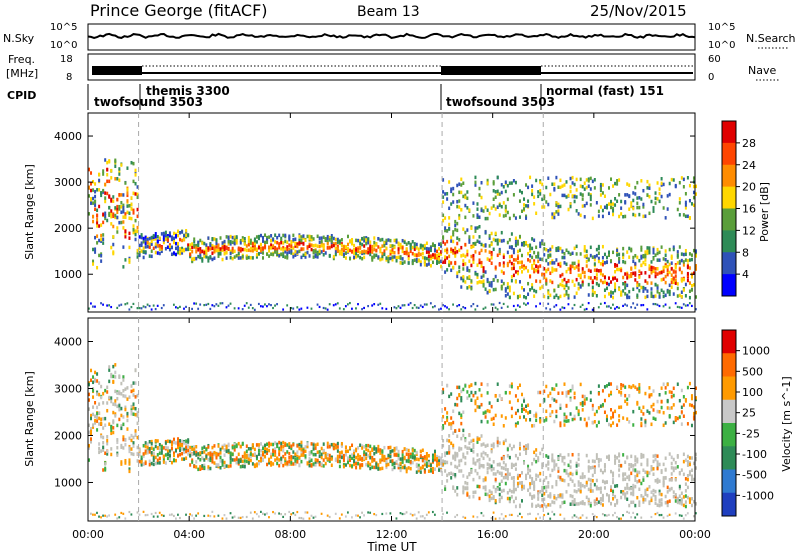  I want to click on date-label: 25/Nov/2015, so click(638, 11).